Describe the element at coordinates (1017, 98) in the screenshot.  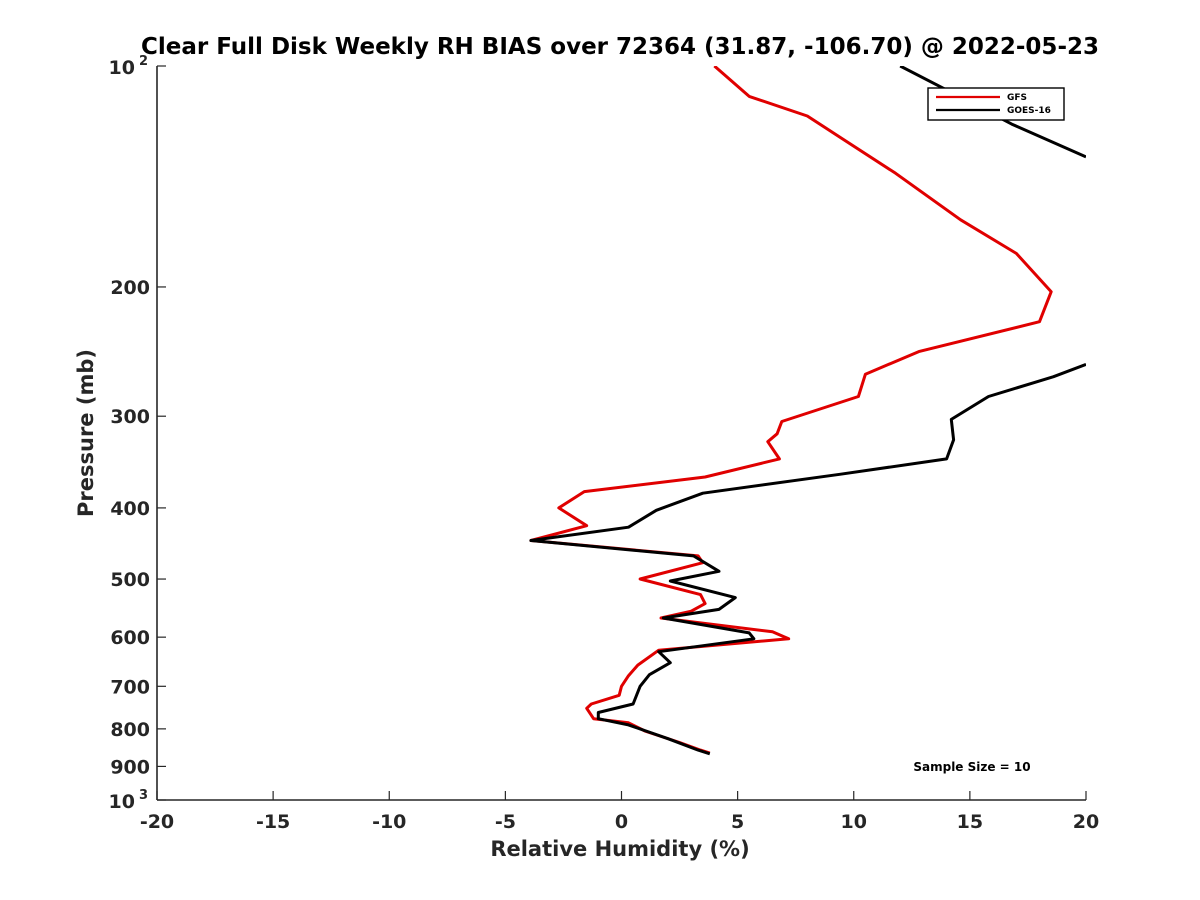
I see `legend-label-gfs: GFS` at that location.